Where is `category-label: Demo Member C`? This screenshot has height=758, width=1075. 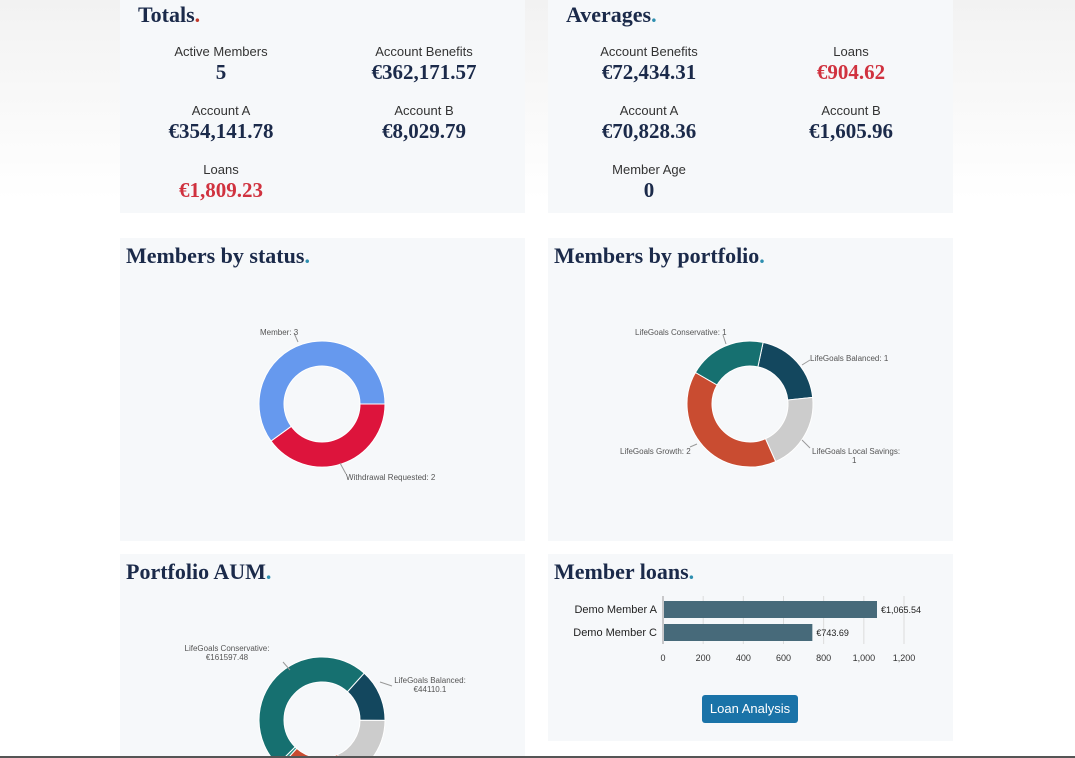
category-label: Demo Member C is located at coordinates (615, 633).